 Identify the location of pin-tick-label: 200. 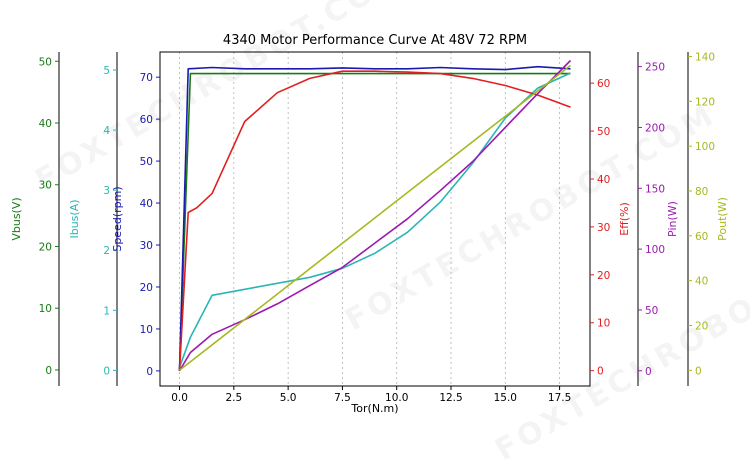
(655, 128).